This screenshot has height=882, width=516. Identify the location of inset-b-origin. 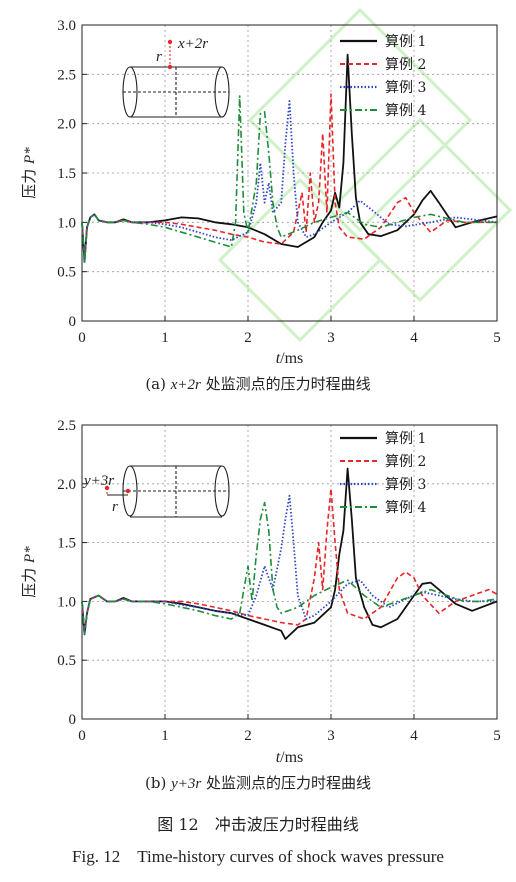
(128, 491).